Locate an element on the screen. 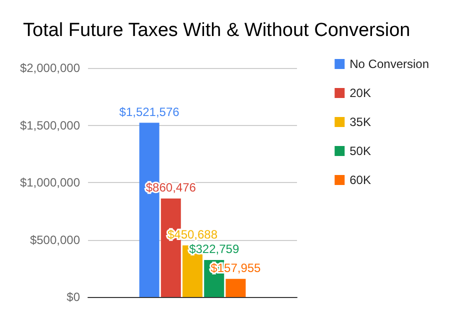 The height and width of the screenshot is (330, 450). legend-label: 60K is located at coordinates (360, 180).